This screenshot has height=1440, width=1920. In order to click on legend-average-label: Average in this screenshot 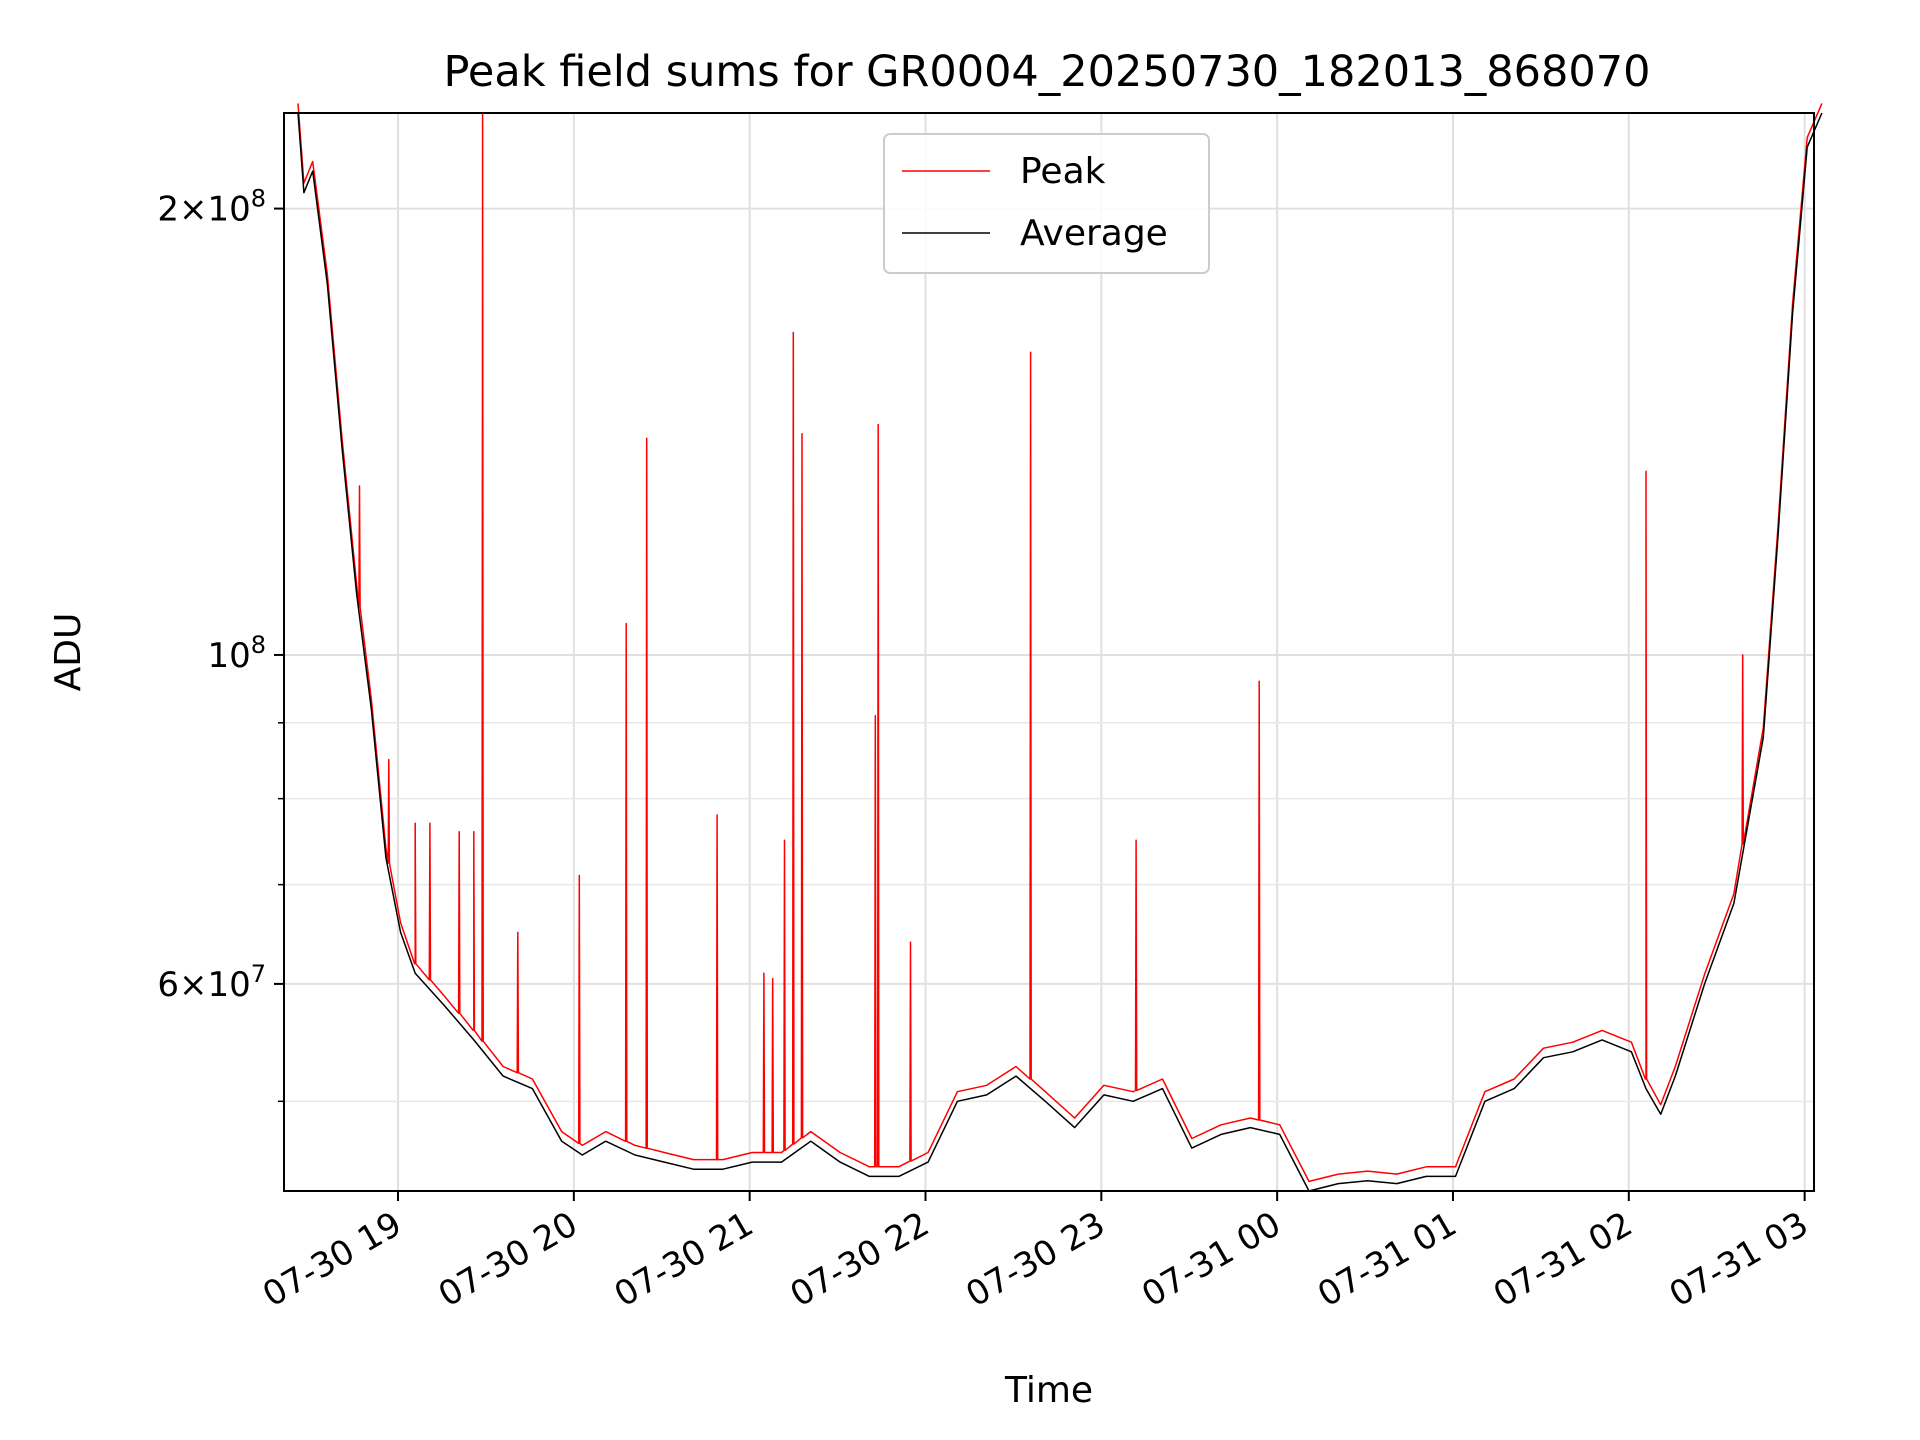, I will do `click(1094, 233)`.